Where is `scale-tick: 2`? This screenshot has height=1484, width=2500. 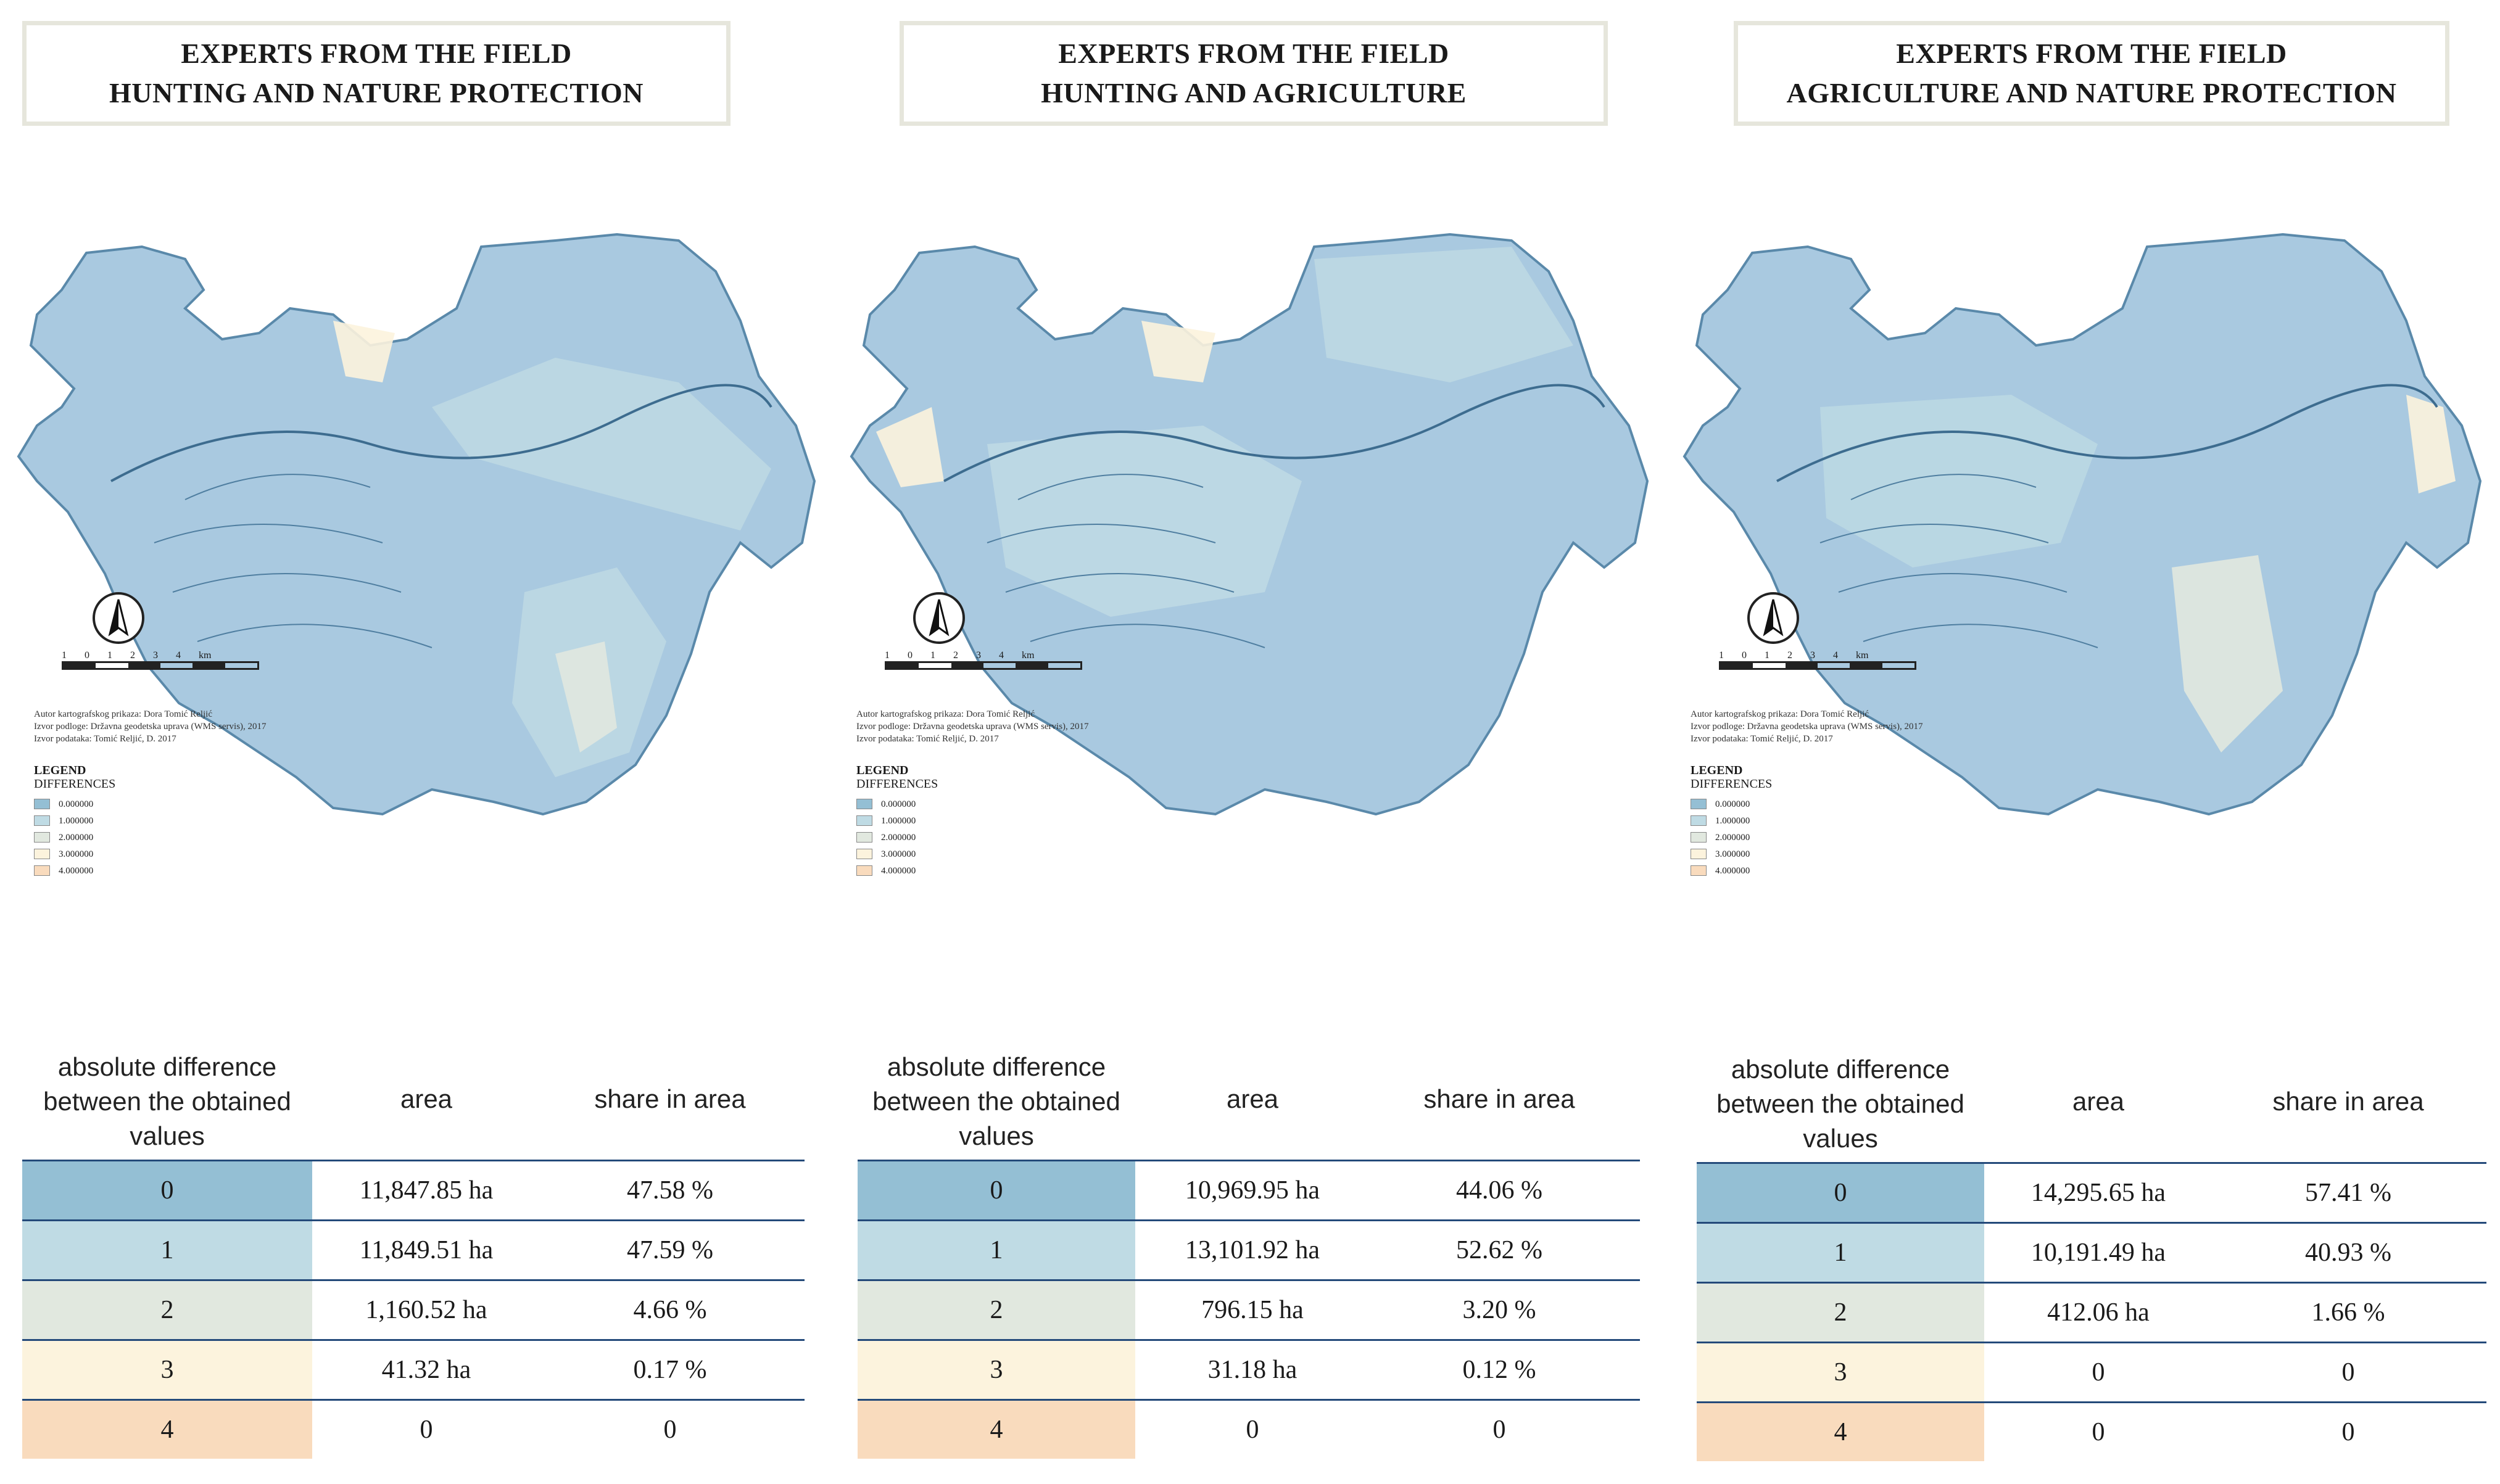
scale-tick: 2 is located at coordinates (1789, 655).